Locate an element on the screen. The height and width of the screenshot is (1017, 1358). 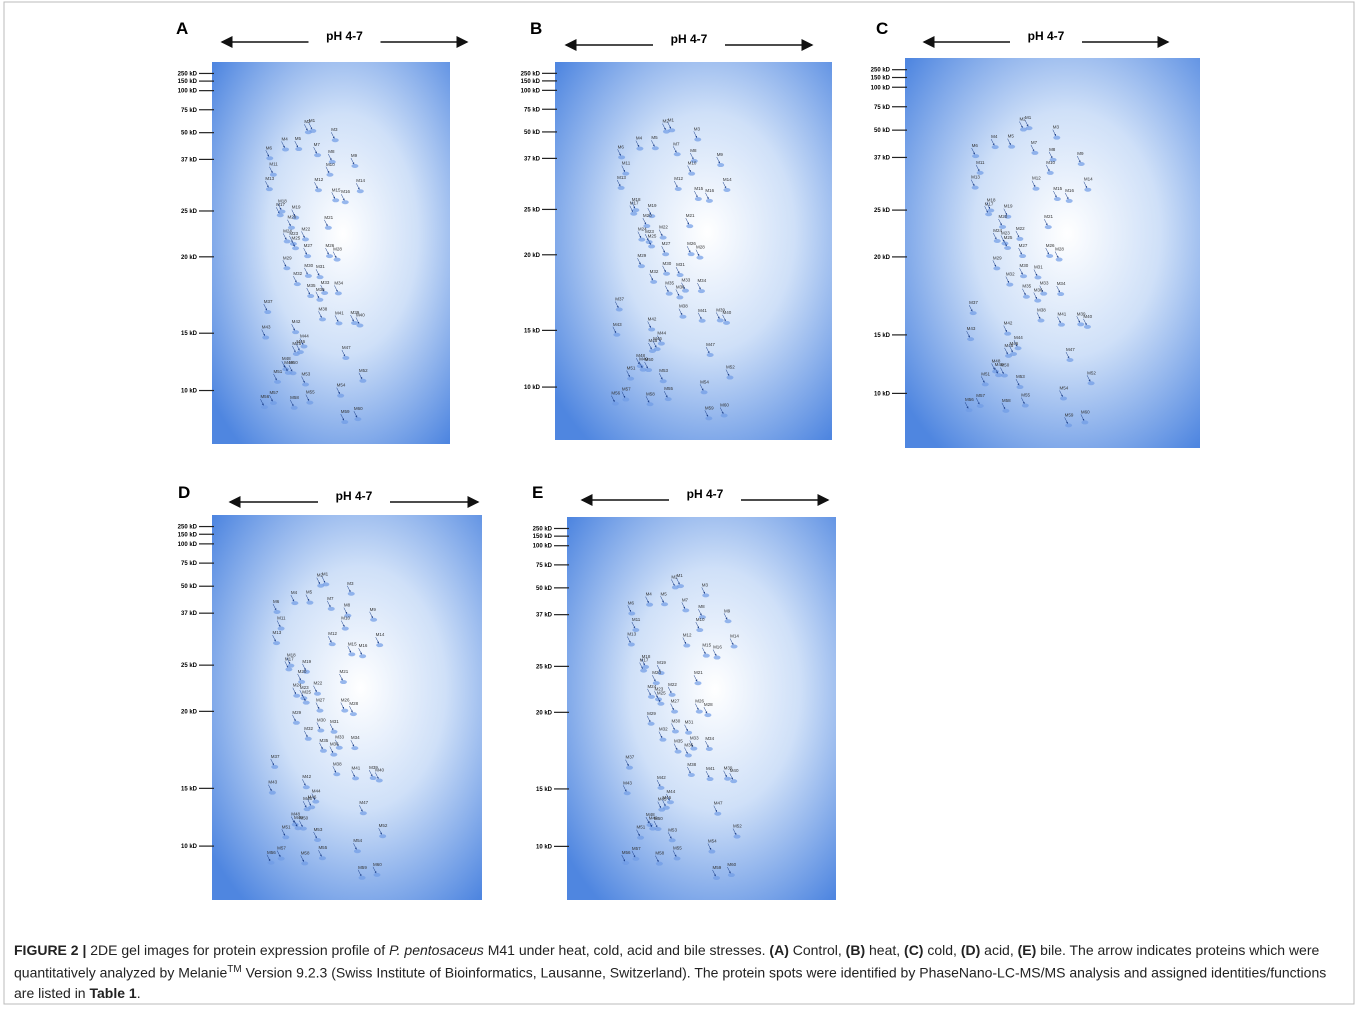
spot-label: M34 is located at coordinates (1061, 283).